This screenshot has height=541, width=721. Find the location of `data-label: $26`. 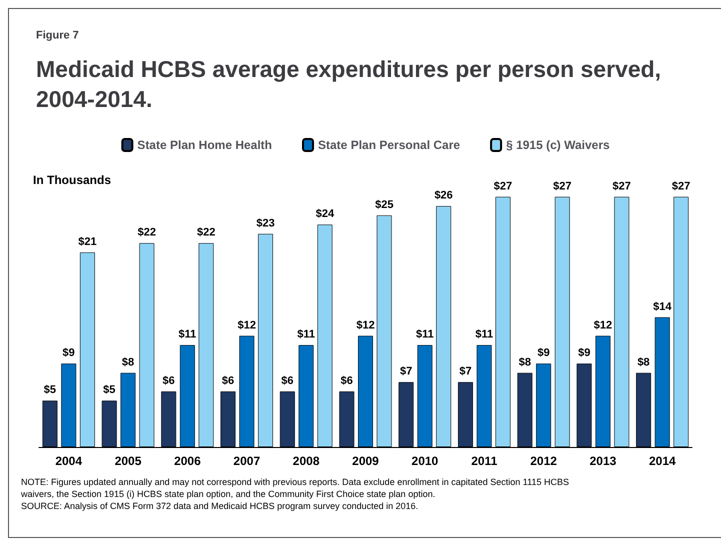

data-label: $26 is located at coordinates (443, 196).